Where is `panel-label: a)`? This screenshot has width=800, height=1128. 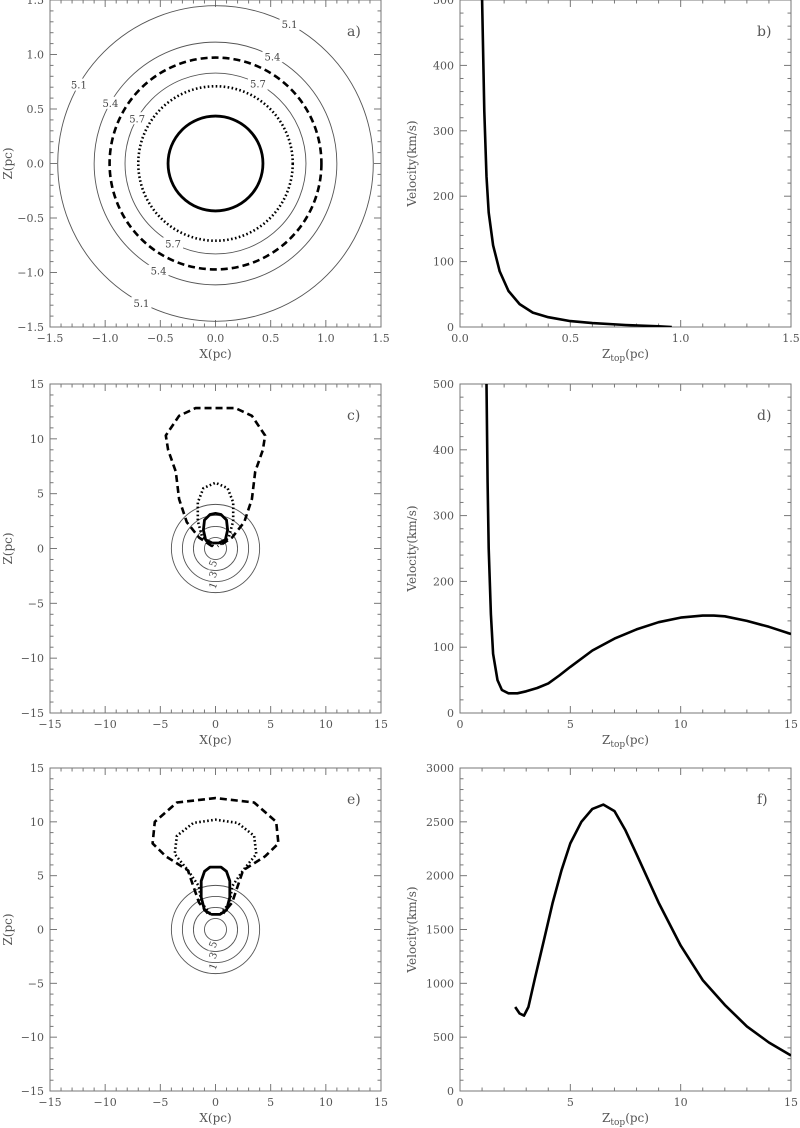 panel-label: a) is located at coordinates (354, 32).